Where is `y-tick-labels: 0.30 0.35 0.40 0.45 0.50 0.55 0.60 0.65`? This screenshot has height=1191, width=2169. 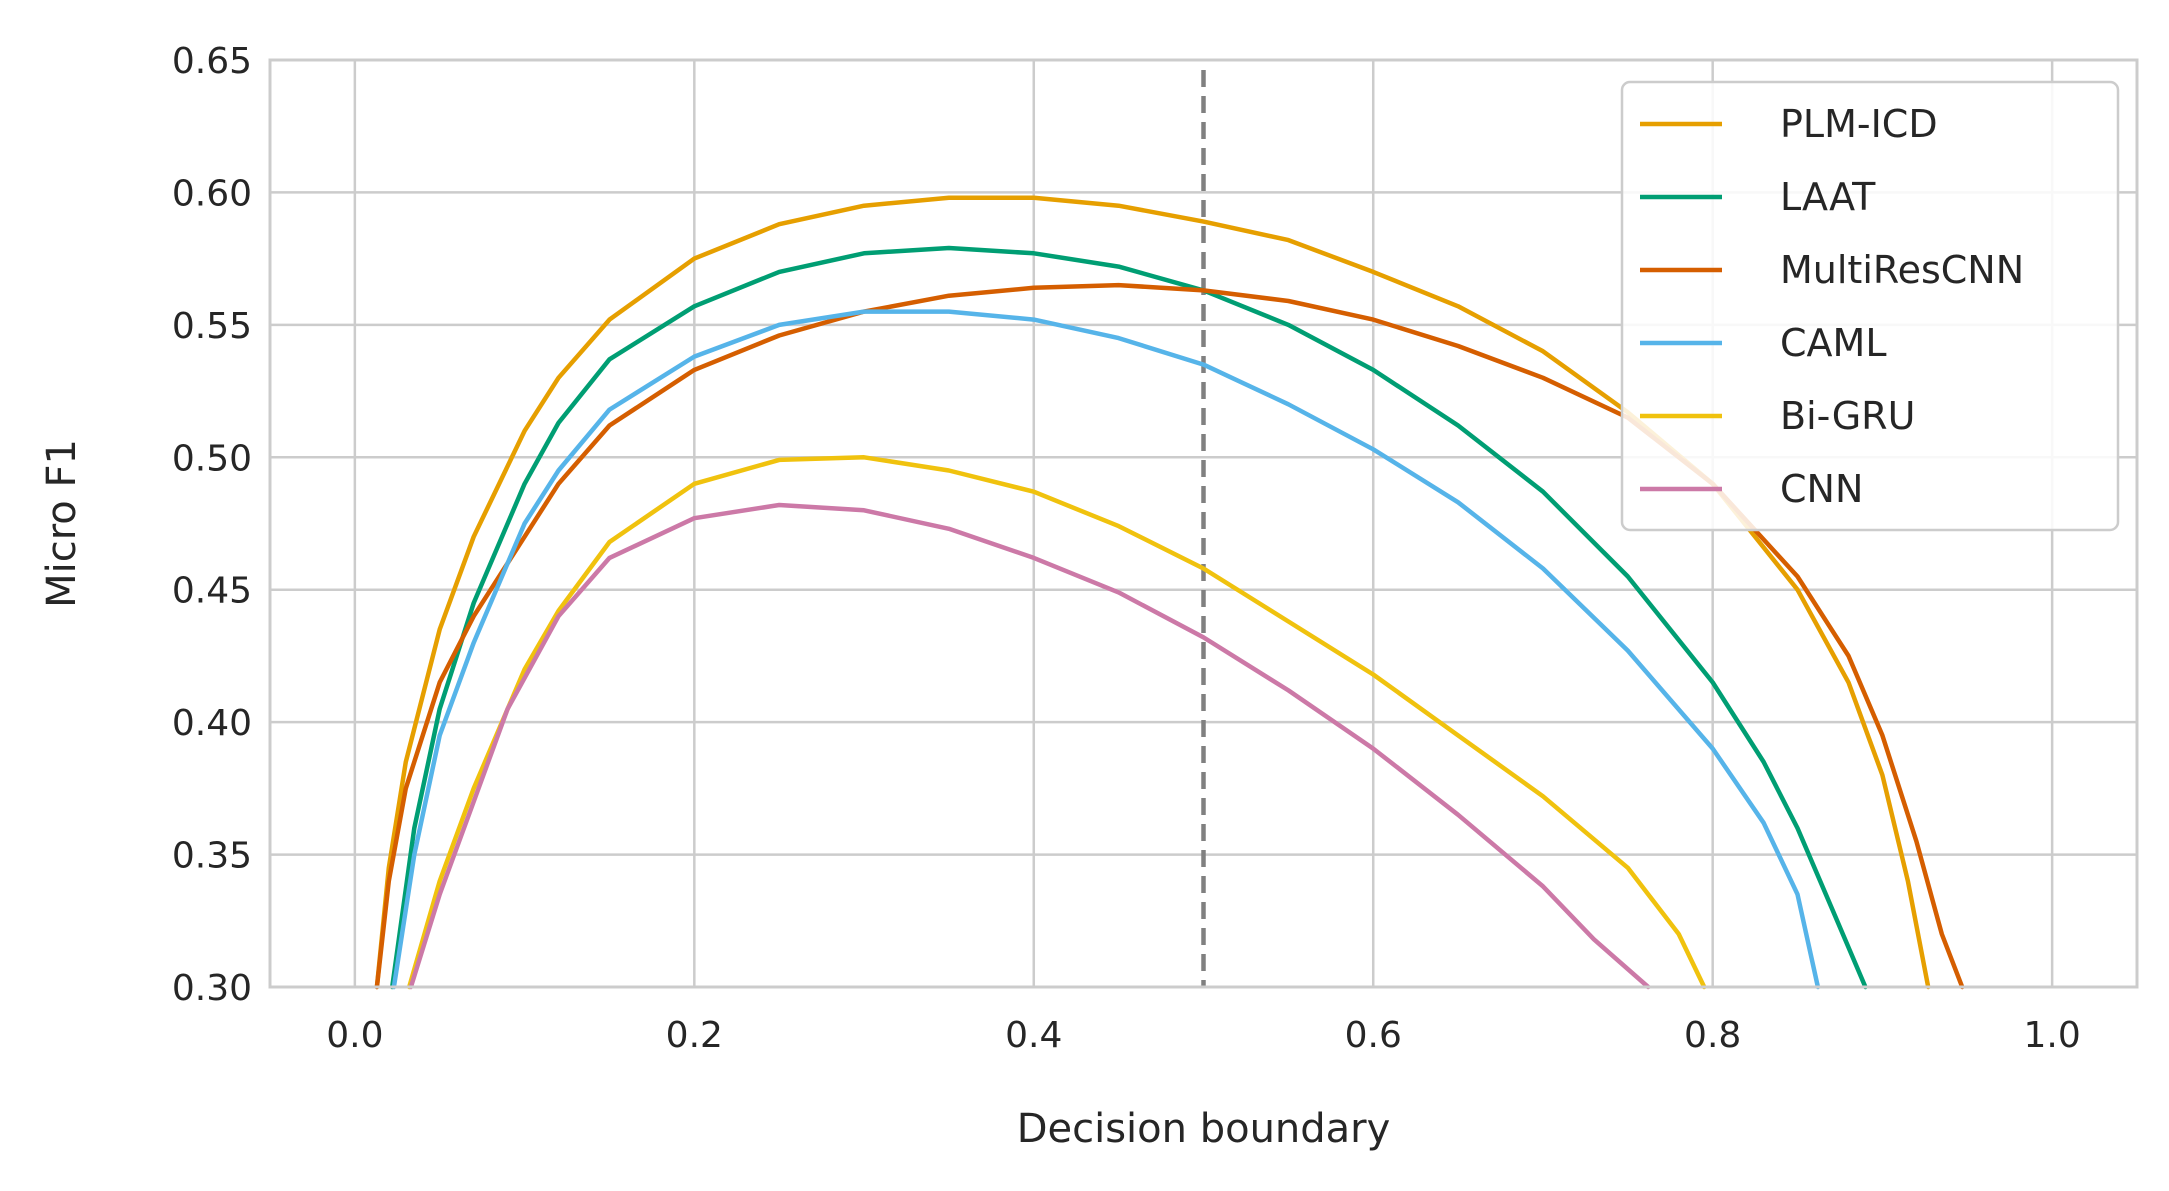 y-tick-labels: 0.30 0.35 0.40 0.45 0.50 0.55 0.60 0.65 is located at coordinates (212, 525).